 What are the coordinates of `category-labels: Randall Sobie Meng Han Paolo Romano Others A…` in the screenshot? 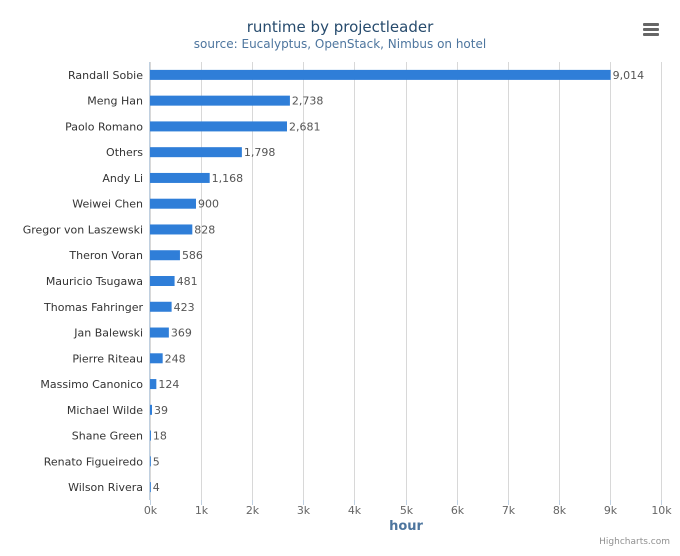 It's located at (83, 281).